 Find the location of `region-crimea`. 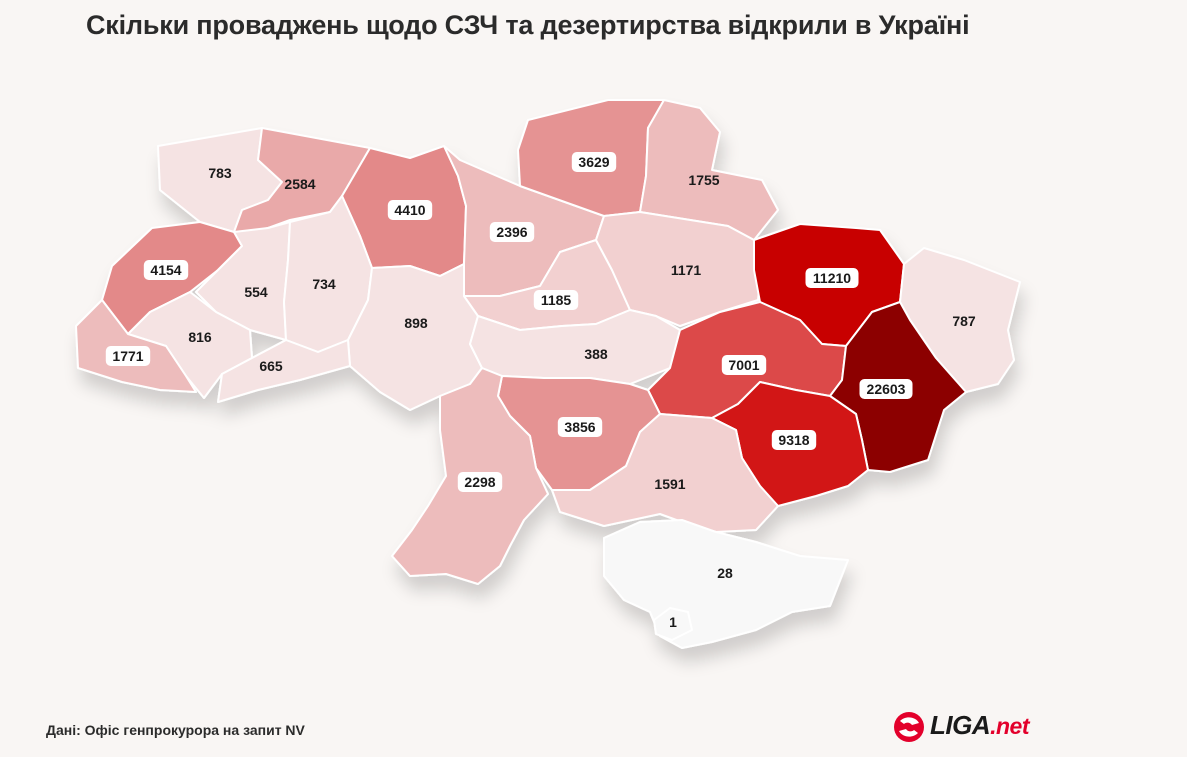

region-crimea is located at coordinates (726, 584).